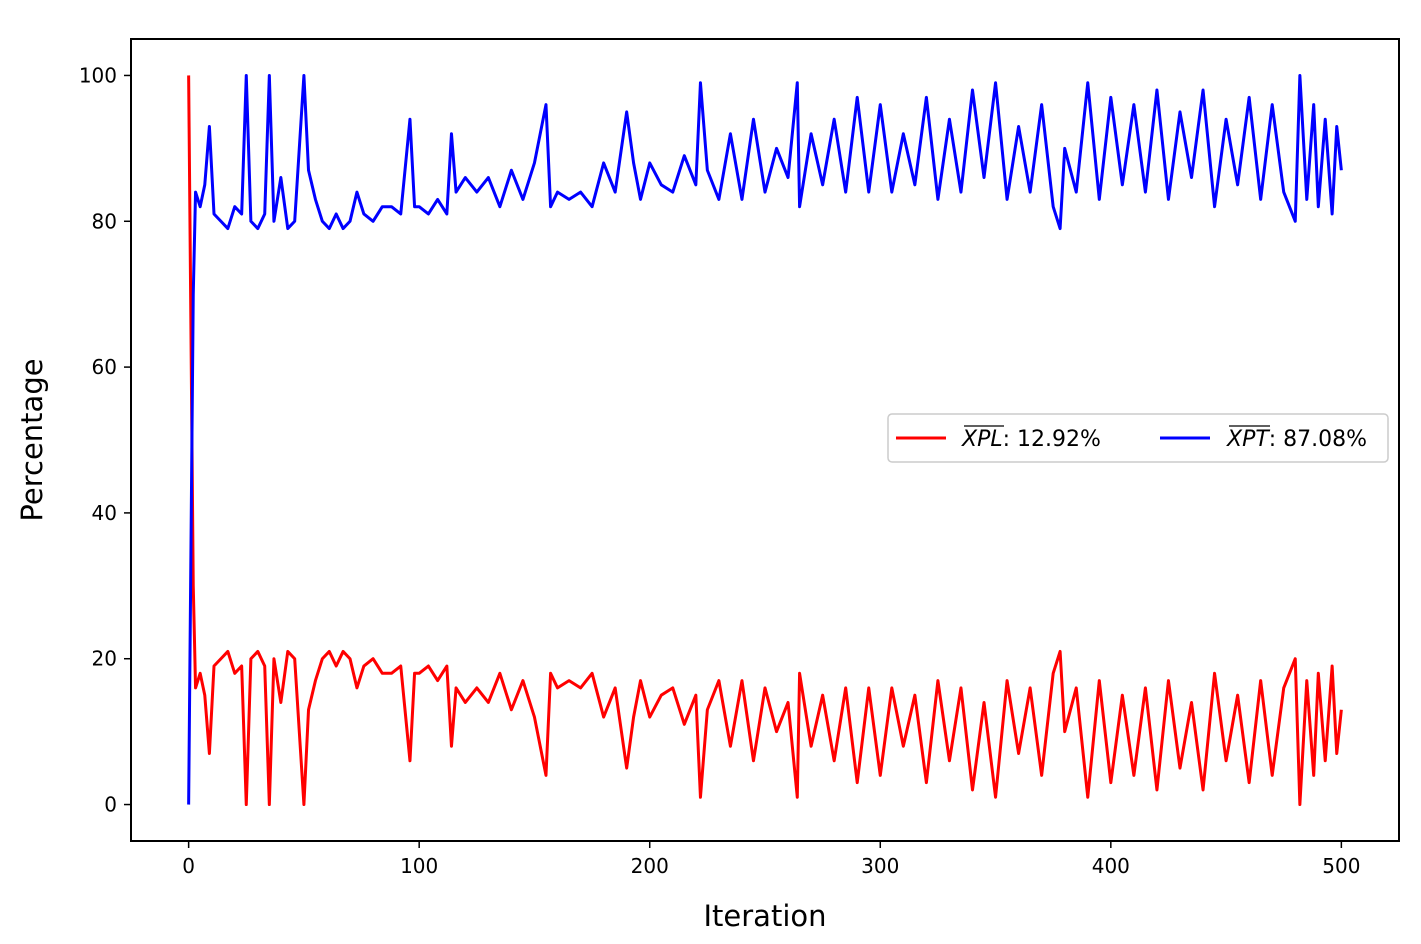 The image size is (1421, 944). What do you see at coordinates (1318, 439) in the screenshot?
I see `legend-value-xpt: : 87.08%` at bounding box center [1318, 439].